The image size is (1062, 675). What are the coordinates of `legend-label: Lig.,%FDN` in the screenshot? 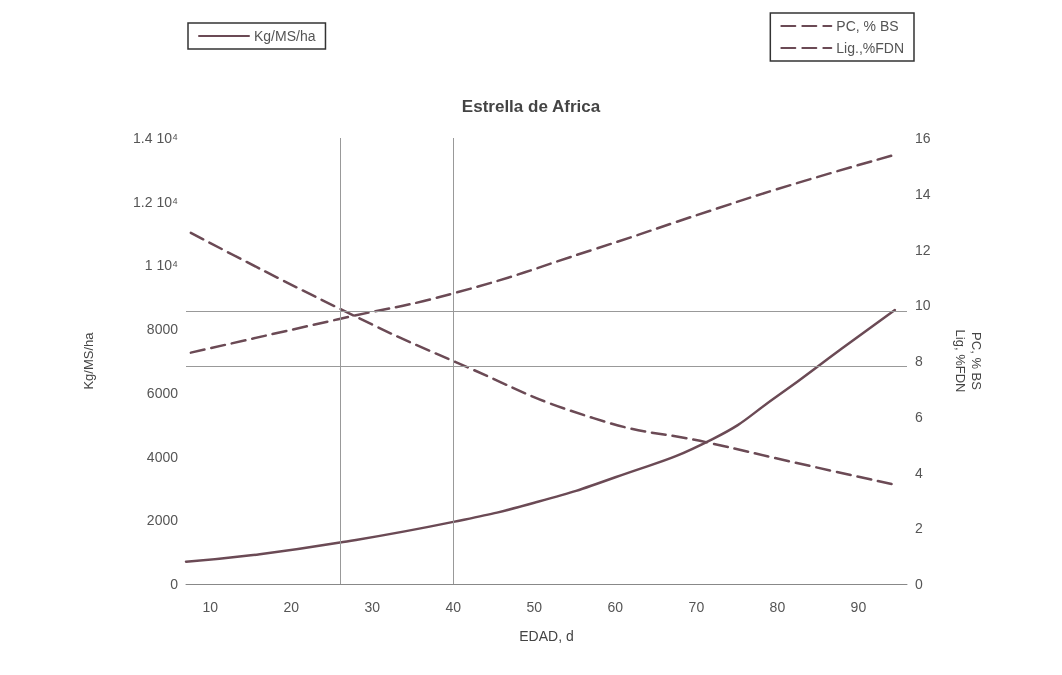 It's located at (870, 48).